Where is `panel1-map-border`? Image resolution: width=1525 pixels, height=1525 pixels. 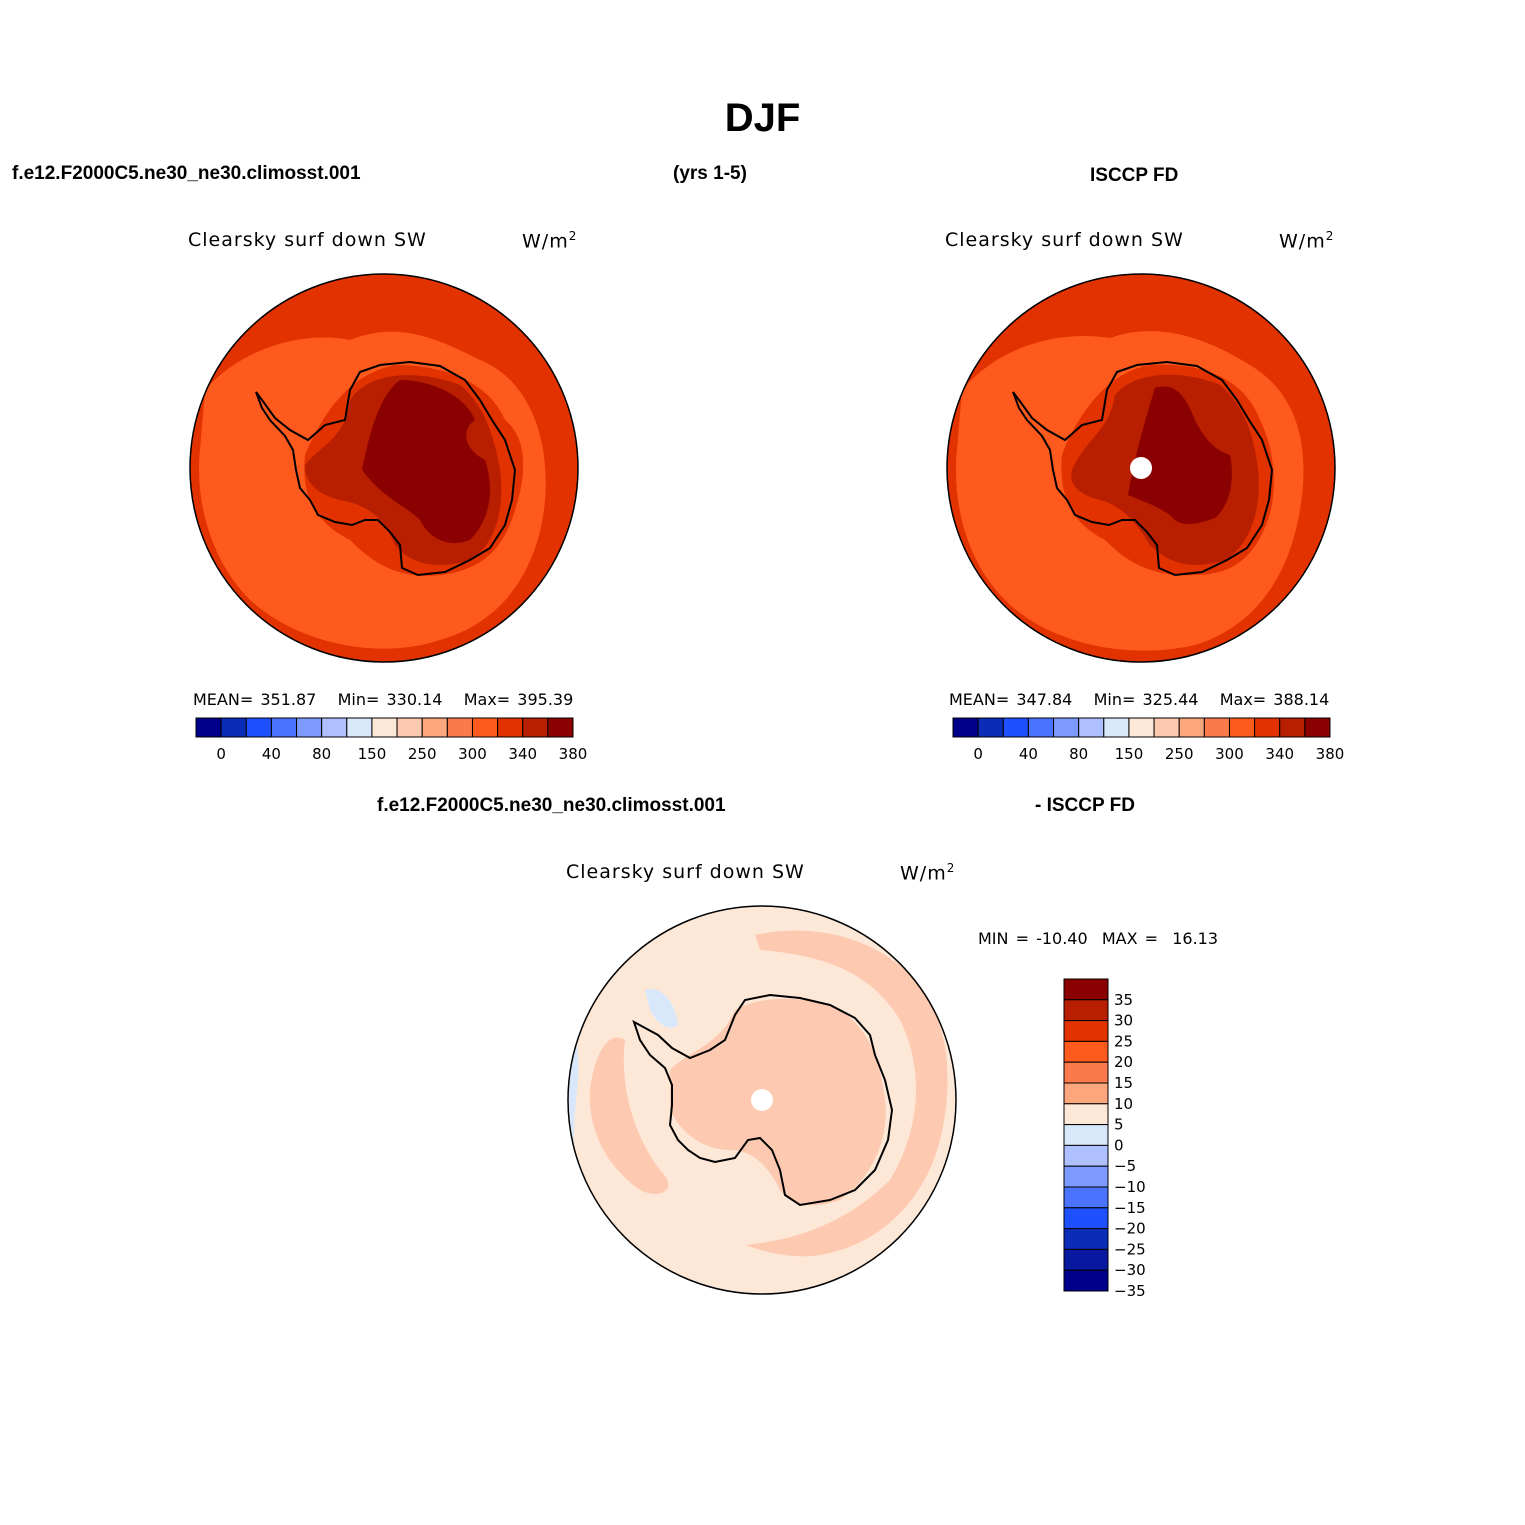
panel1-map-border is located at coordinates (384, 468).